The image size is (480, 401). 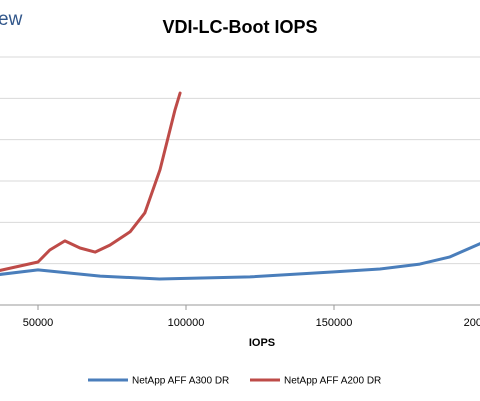 I want to click on legend-label: NetApp AFF A300 DR, so click(x=180, y=381).